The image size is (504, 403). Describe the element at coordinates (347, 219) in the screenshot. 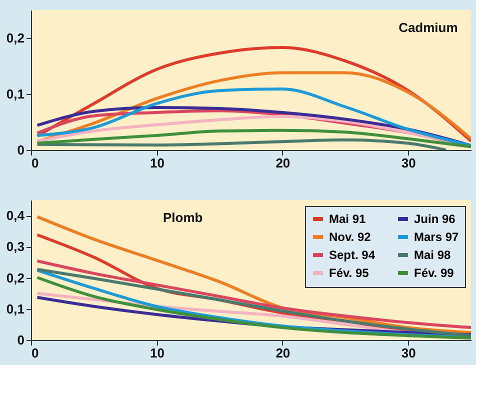

I see `legend-label: Mai 91` at that location.